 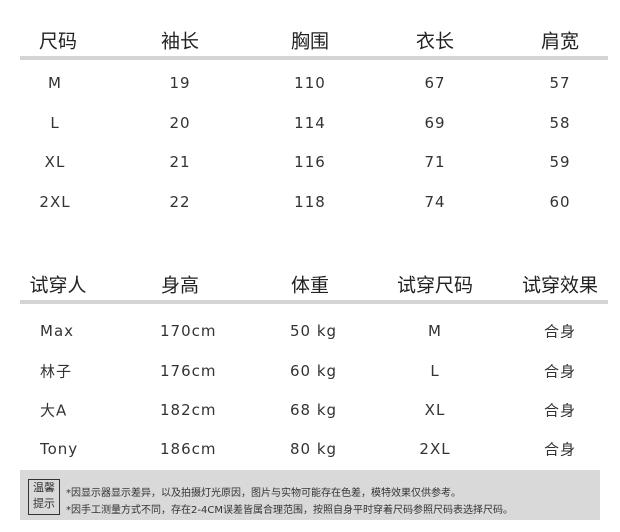 I want to click on table-cell: 60, so click(x=560, y=202).